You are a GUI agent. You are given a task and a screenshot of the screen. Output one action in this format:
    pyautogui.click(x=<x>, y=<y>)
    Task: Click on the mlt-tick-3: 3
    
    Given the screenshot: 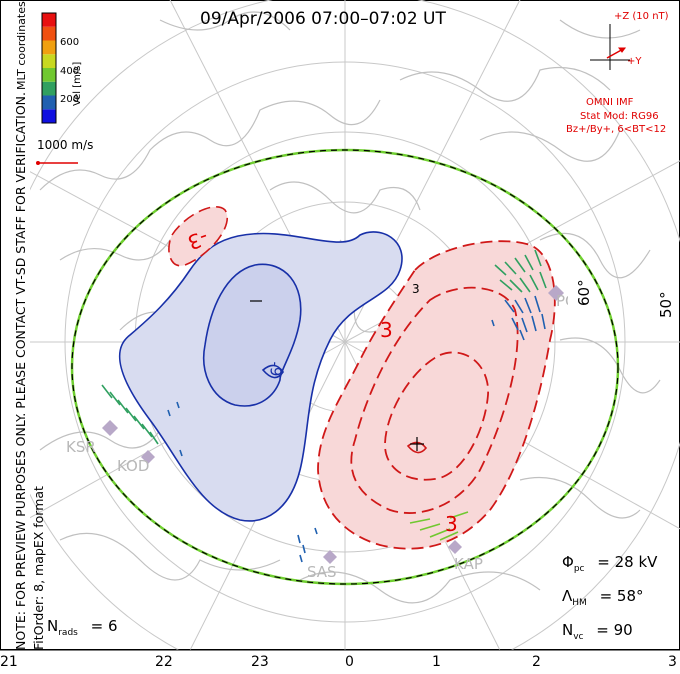 What is the action you would take?
    pyautogui.click(x=672, y=662)
    